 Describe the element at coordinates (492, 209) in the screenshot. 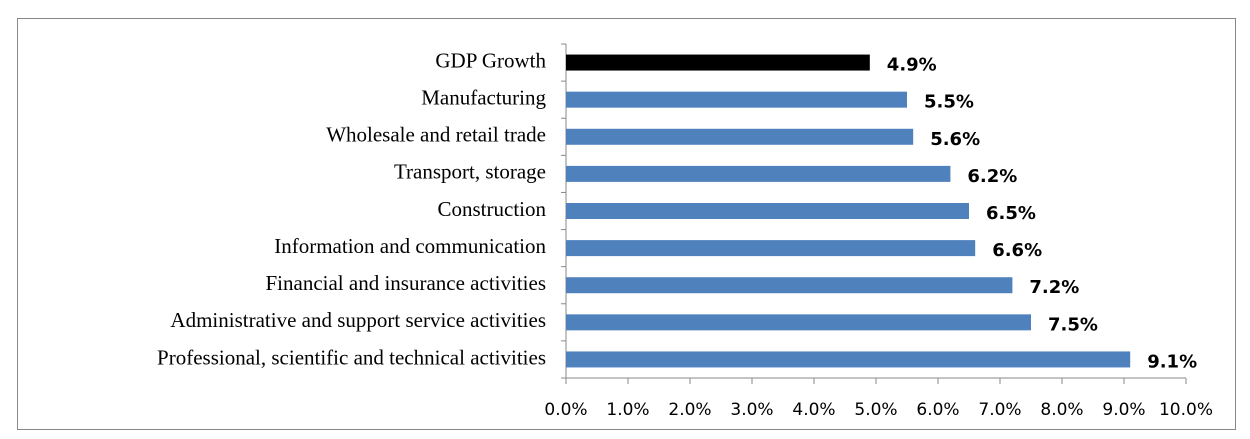

I see `category-label: Construction` at that location.